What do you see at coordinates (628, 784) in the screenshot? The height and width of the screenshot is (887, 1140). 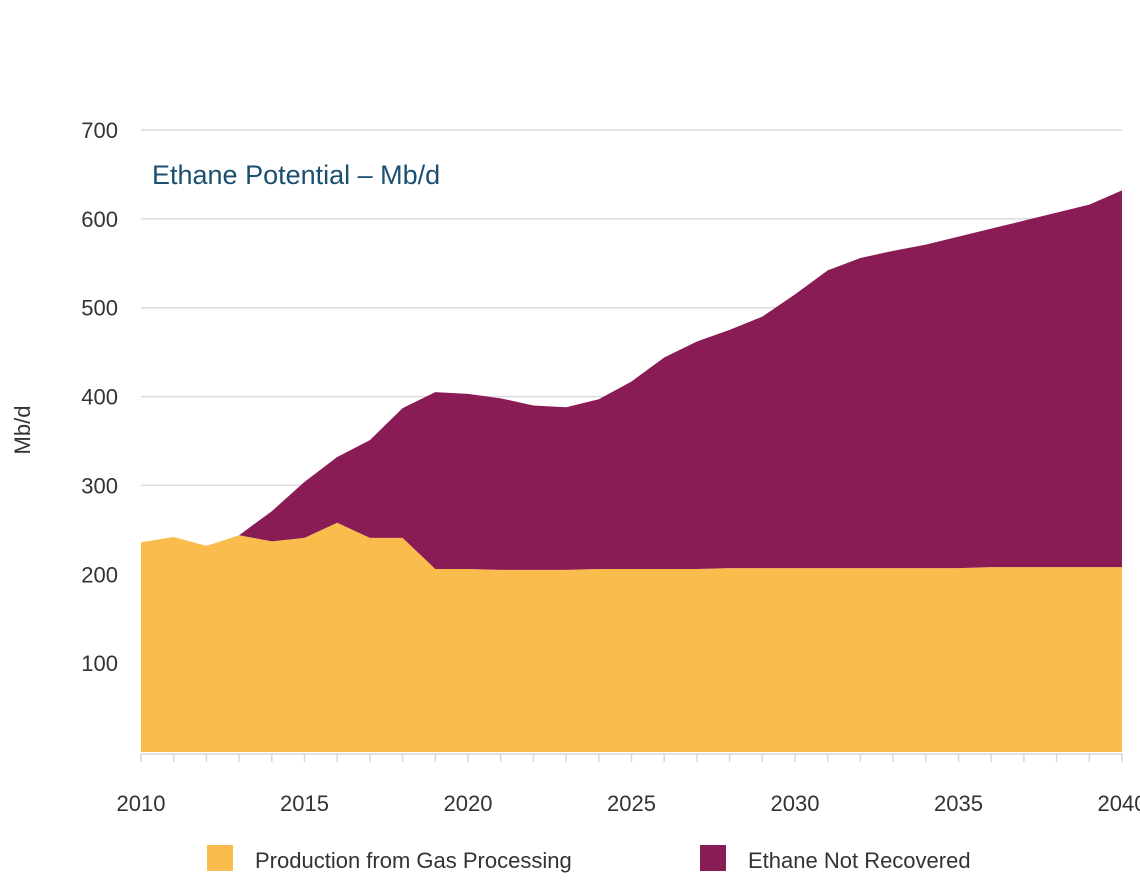 I see `x-axis: 2010 2015 2020 2025 2030 2035 2040` at bounding box center [628, 784].